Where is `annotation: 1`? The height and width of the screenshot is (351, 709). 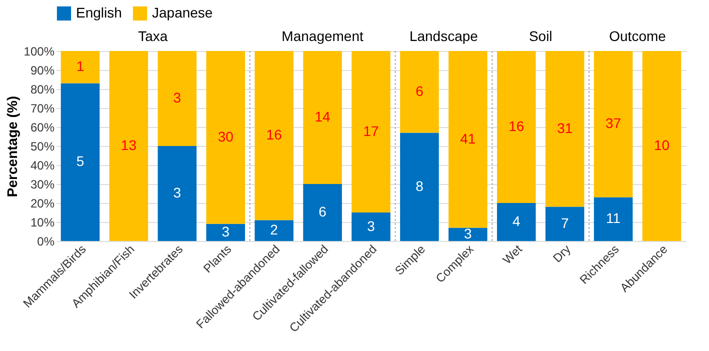 annotation: 1 is located at coordinates (80, 66).